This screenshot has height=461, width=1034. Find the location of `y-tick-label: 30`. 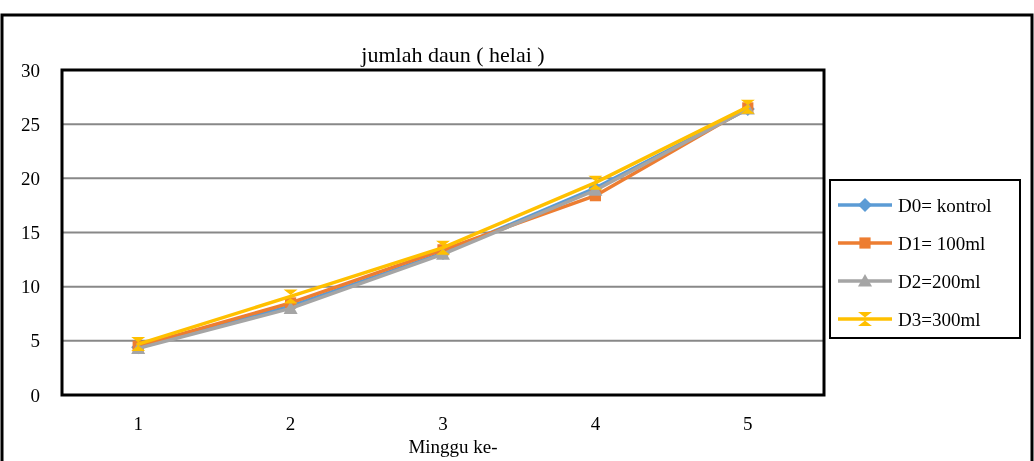

y-tick-label: 30 is located at coordinates (30, 70).